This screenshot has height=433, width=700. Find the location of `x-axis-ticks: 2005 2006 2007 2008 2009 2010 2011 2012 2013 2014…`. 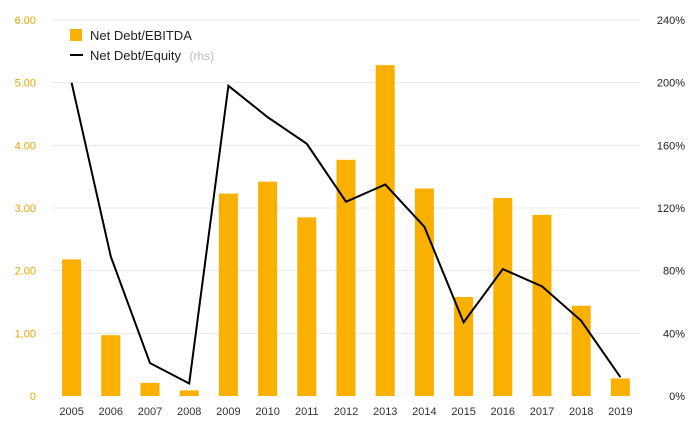

x-axis-ticks: 2005 2006 2007 2008 2009 2010 2011 2012 2013 2014… is located at coordinates (345, 412).